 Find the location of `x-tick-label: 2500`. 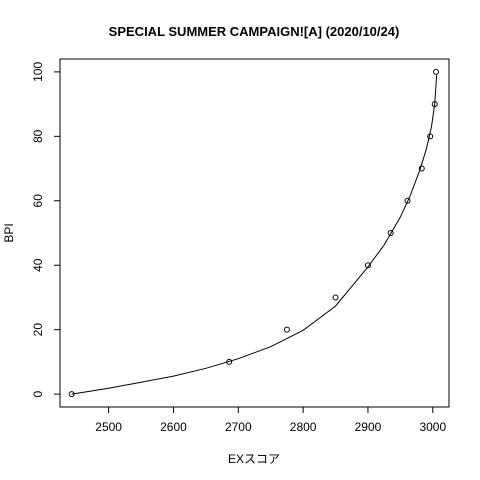

x-tick-label: 2500 is located at coordinates (108, 427).